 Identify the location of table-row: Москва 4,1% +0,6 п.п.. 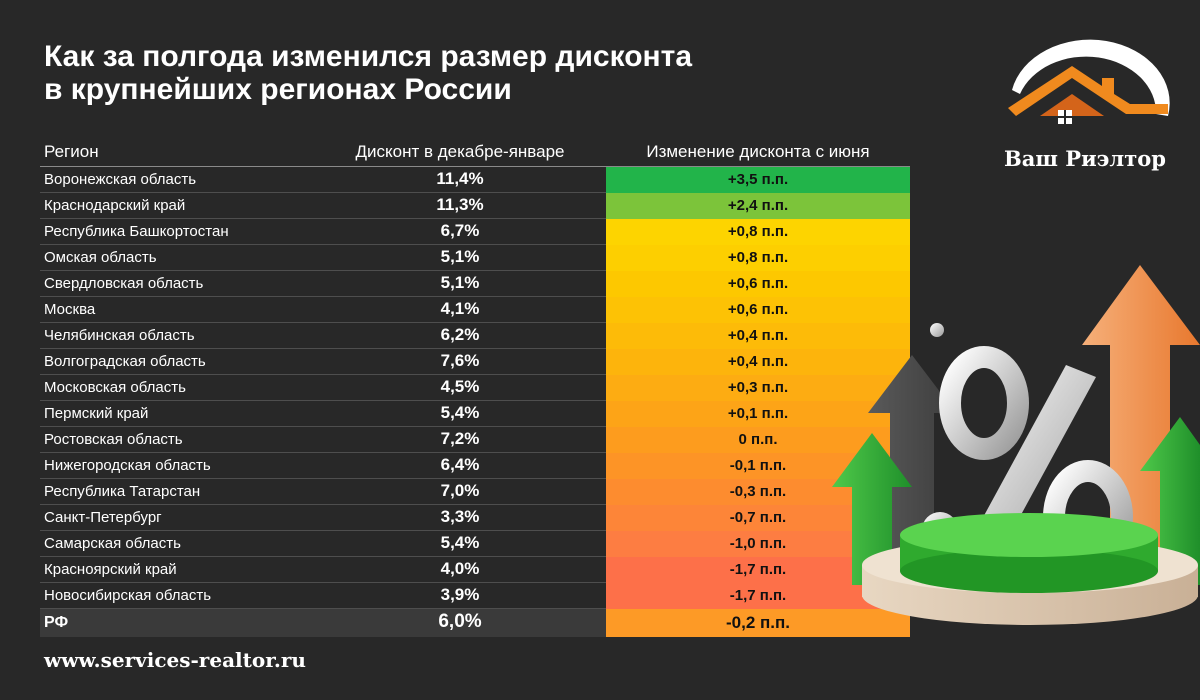
(475, 310).